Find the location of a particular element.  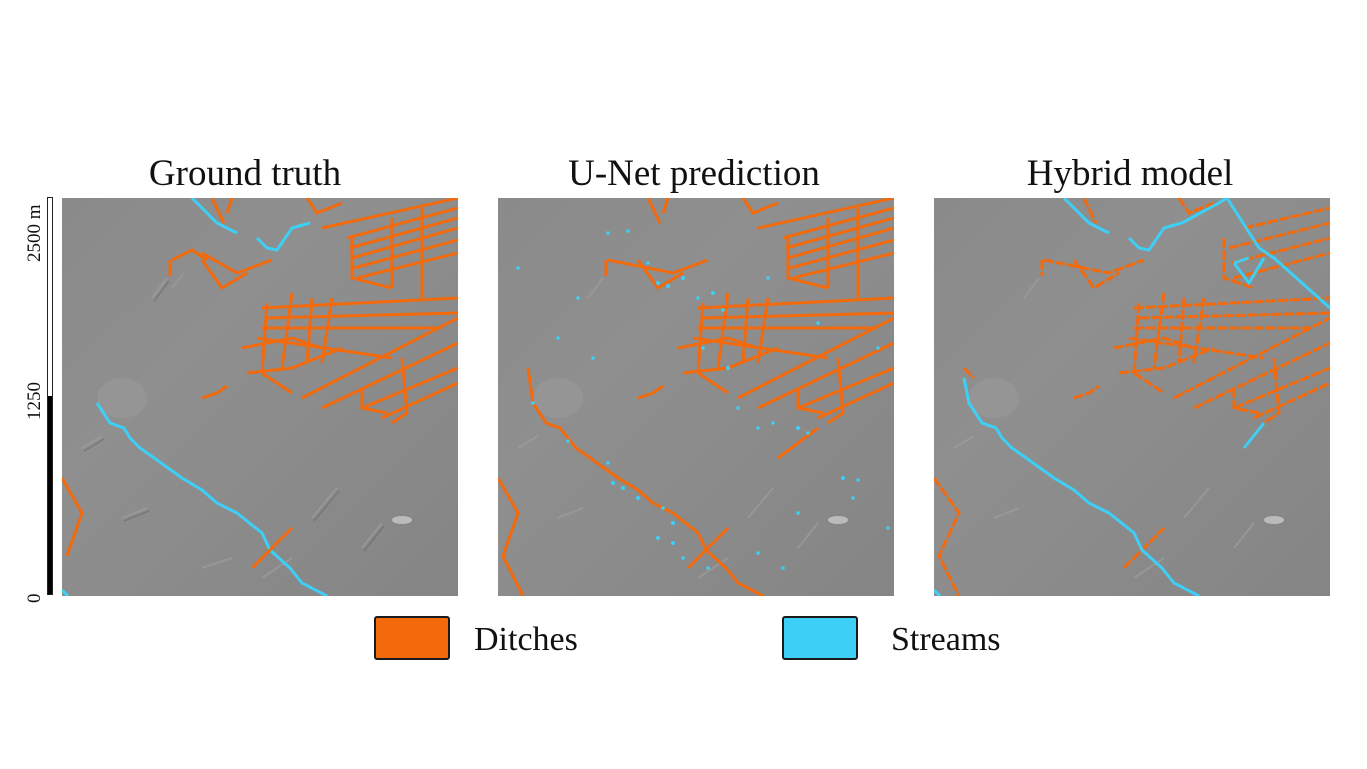

scale-label-2500: 2500 m is located at coordinates (34, 233).